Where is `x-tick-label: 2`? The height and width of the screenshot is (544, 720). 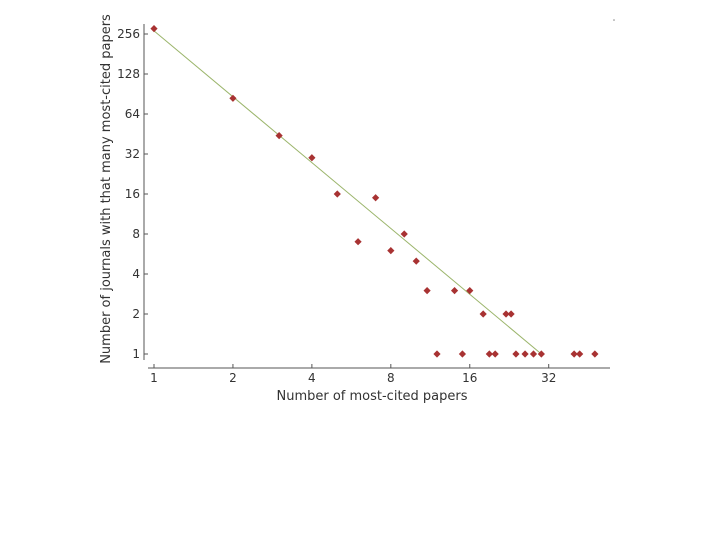 x-tick-label: 2 is located at coordinates (233, 378).